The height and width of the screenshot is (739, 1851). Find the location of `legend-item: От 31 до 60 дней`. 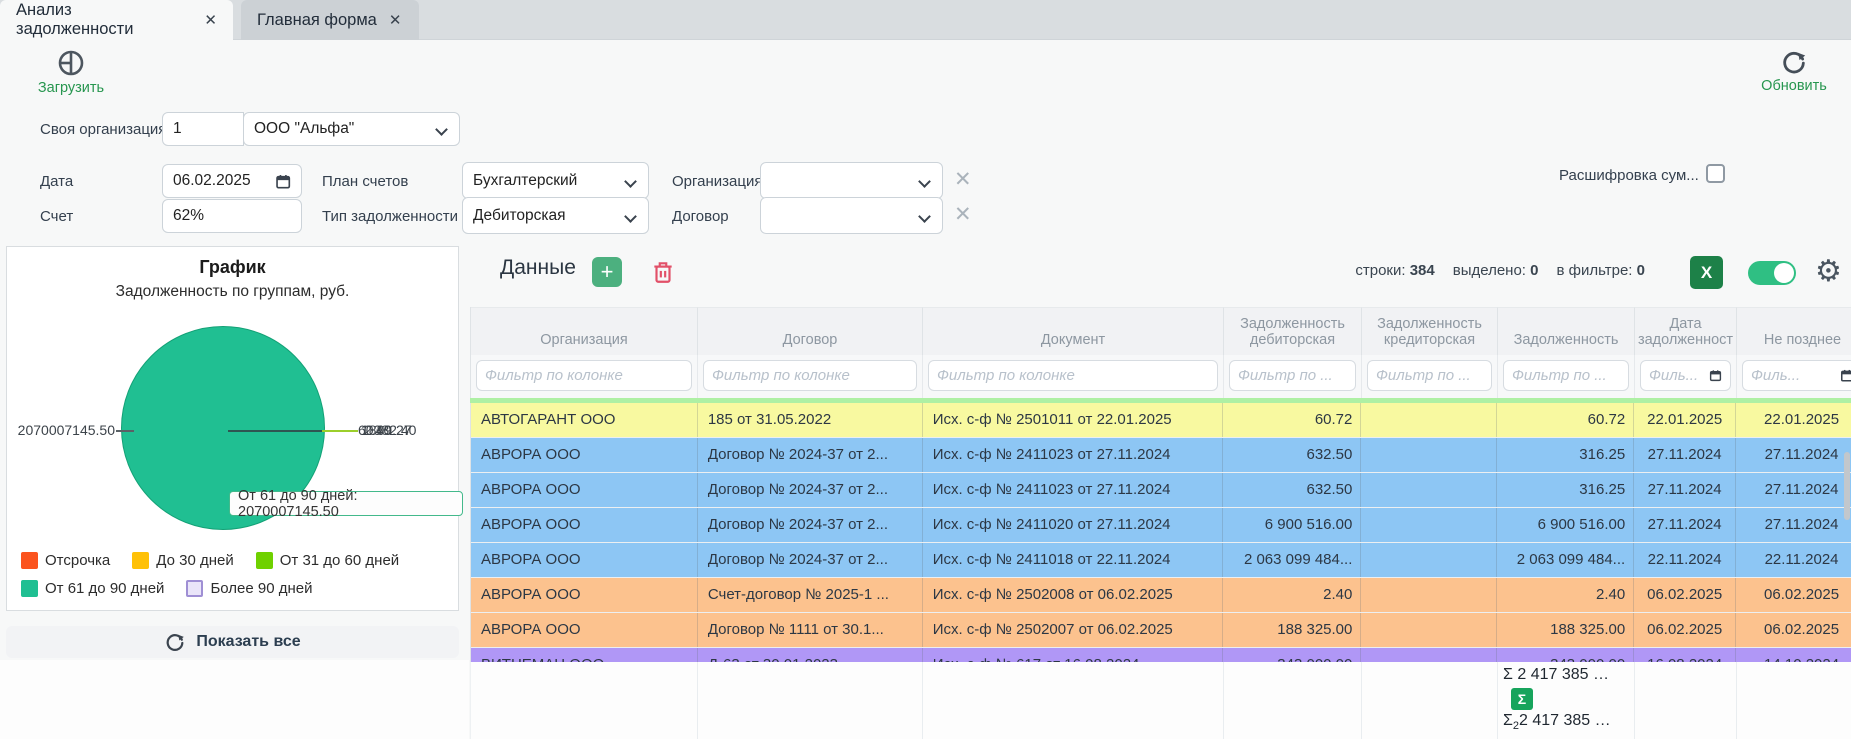

legend-item: От 31 до 60 дней is located at coordinates (327, 560).